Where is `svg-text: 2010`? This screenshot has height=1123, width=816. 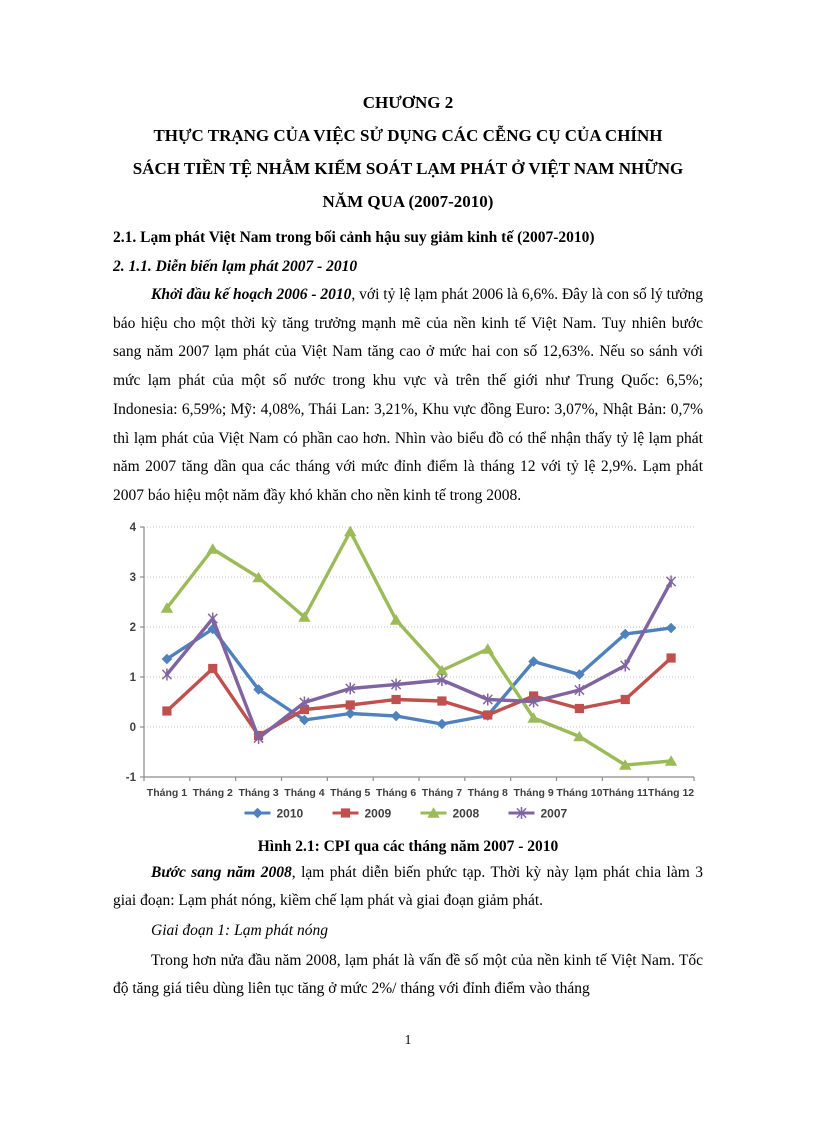 svg-text: 2010 is located at coordinates (289, 813).